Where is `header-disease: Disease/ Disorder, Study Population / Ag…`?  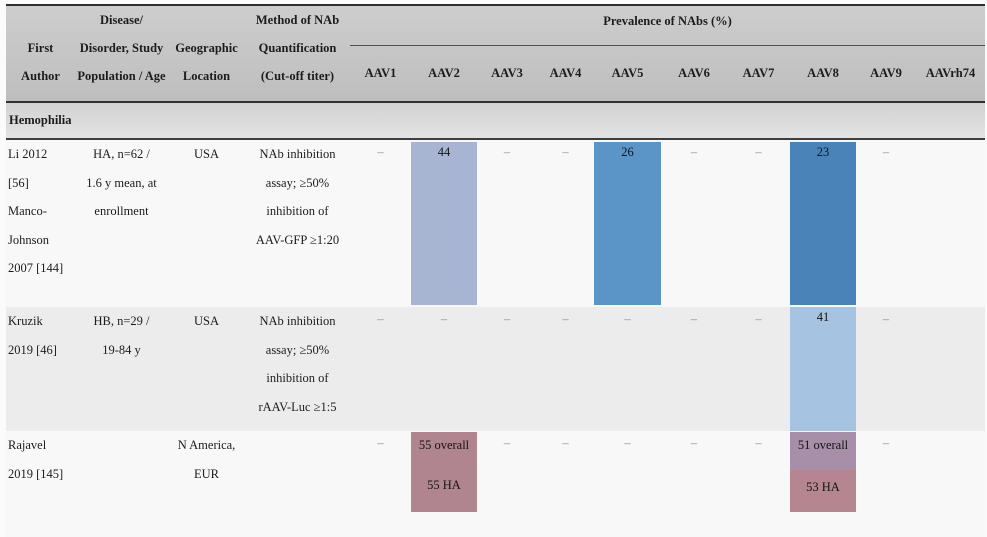
header-disease: Disease/ Disorder, Study Population / Ag… is located at coordinates (121, 53).